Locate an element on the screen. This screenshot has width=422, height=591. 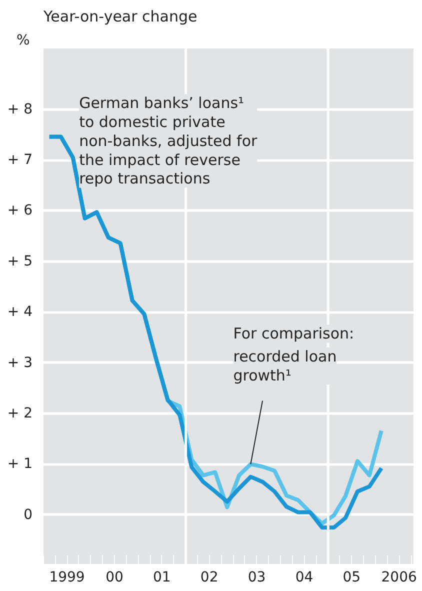
x-tick-label: 2006 is located at coordinates (399, 578).